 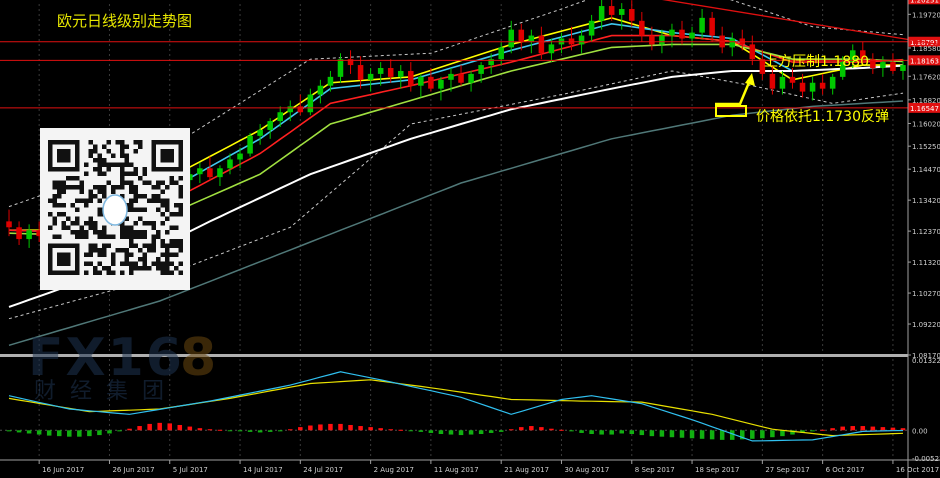 What do you see at coordinates (190, 470) in the screenshot?
I see `x-tick-label: 5 Jul 2017` at bounding box center [190, 470].